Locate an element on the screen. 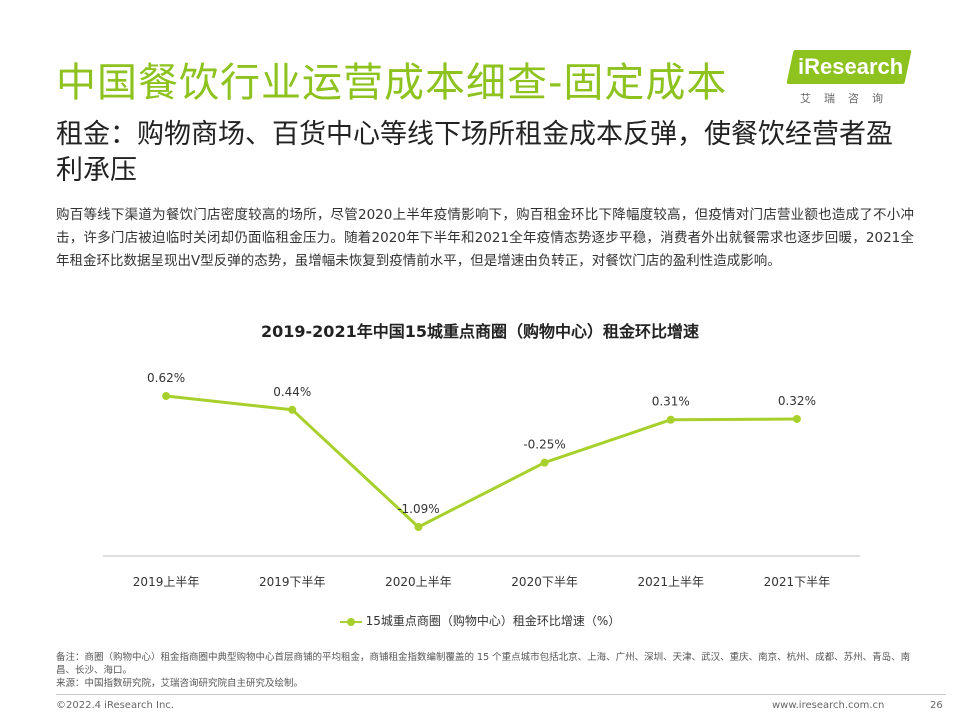 This screenshot has height=720, width=960. footer-divider is located at coordinates (501, 694).